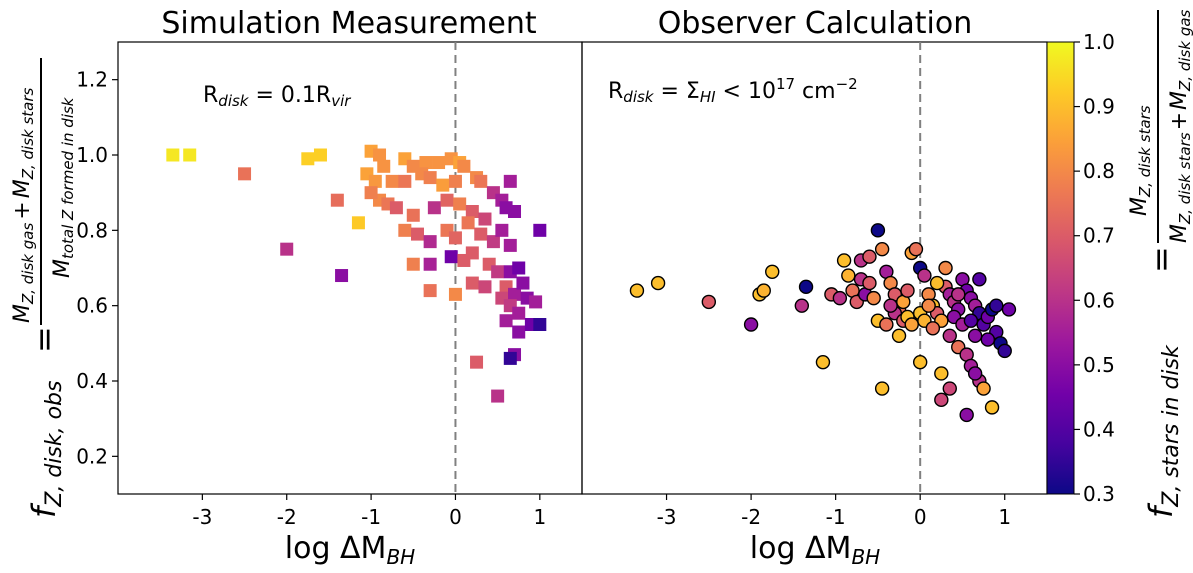 The image size is (1193, 573). I want to click on ylabel-numerator: MZ, disk gas+MZ, disk stars, so click(23, 205).